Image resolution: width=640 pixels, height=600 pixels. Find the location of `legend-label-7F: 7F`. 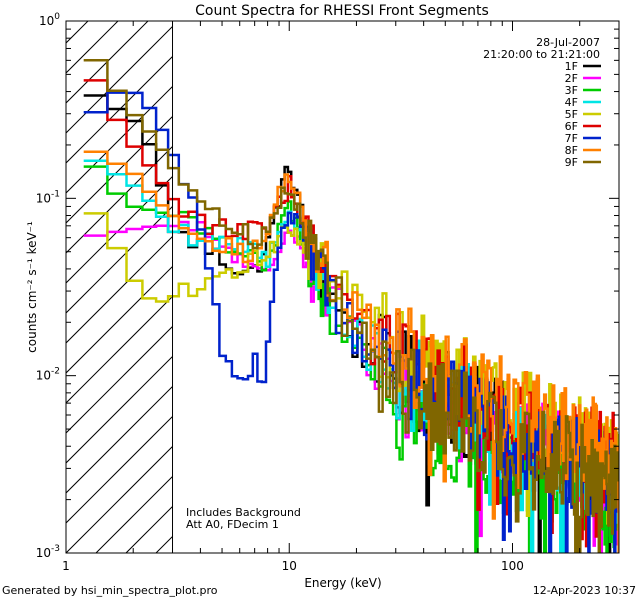

legend-label-7F: 7F is located at coordinates (571, 138).